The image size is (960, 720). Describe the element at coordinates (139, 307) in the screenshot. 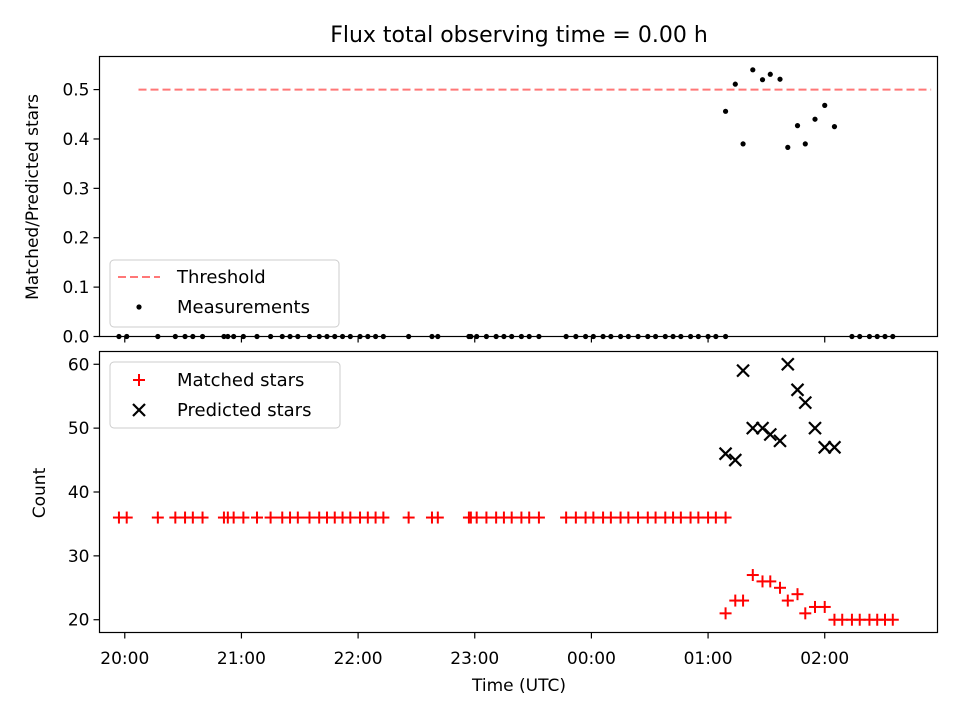

I see `measurements-legend-swatch` at that location.